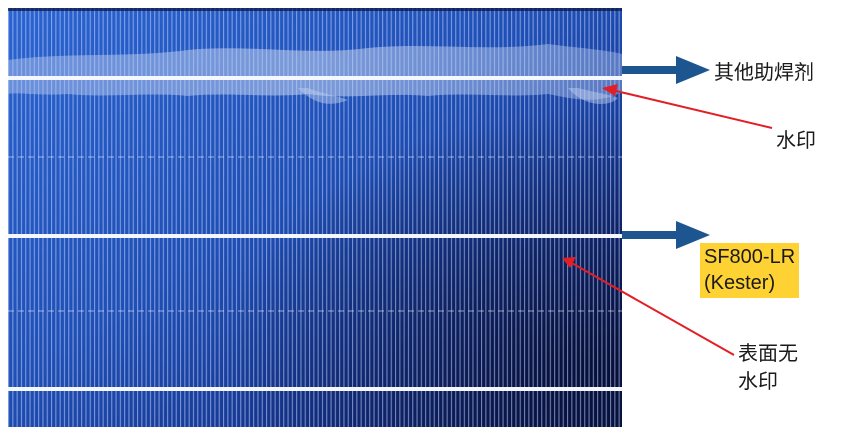 The height and width of the screenshot is (427, 864). Describe the element at coordinates (764, 73) in the screenshot. I see `other-flux-label: 其他助焊剂` at that location.